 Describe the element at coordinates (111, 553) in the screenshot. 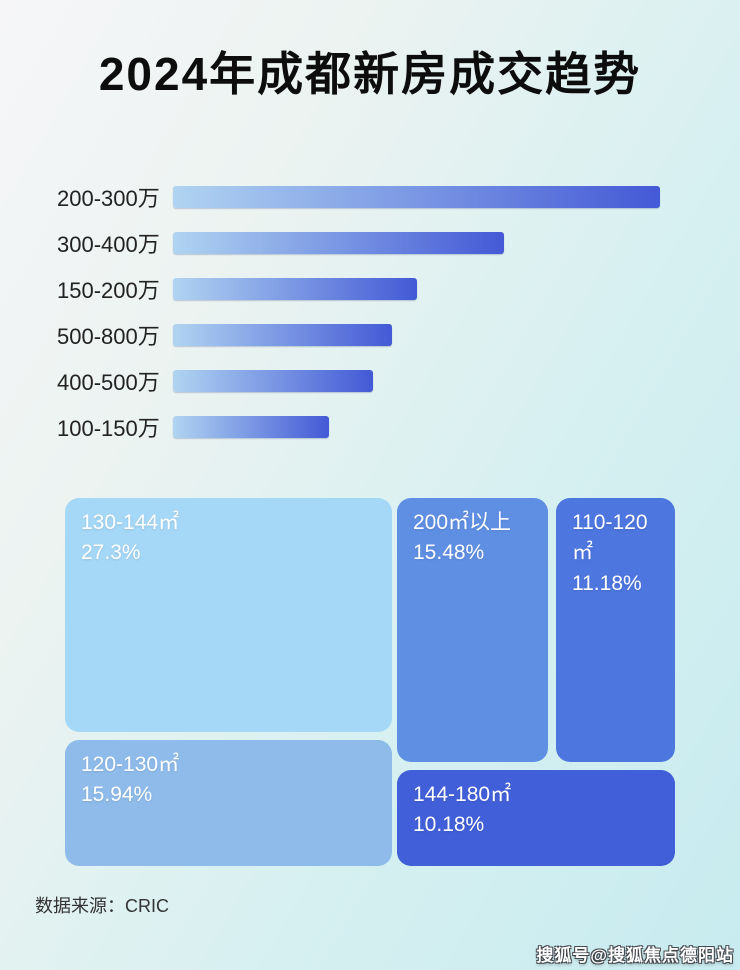

I see `treemap-cell-value: 27.3%` at that location.